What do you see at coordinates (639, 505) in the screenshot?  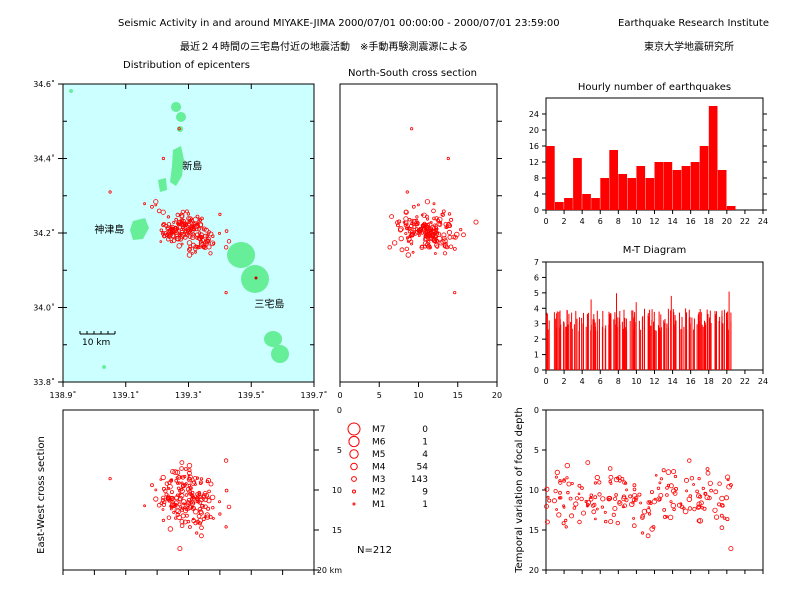 I see `depth-time-points` at bounding box center [639, 505].